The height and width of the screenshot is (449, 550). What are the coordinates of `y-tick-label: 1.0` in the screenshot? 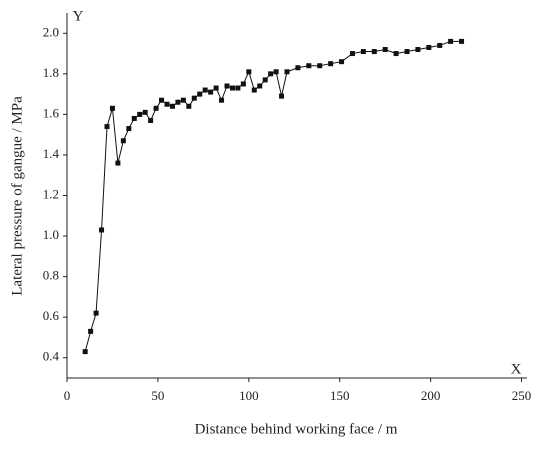 It's located at (51, 234).